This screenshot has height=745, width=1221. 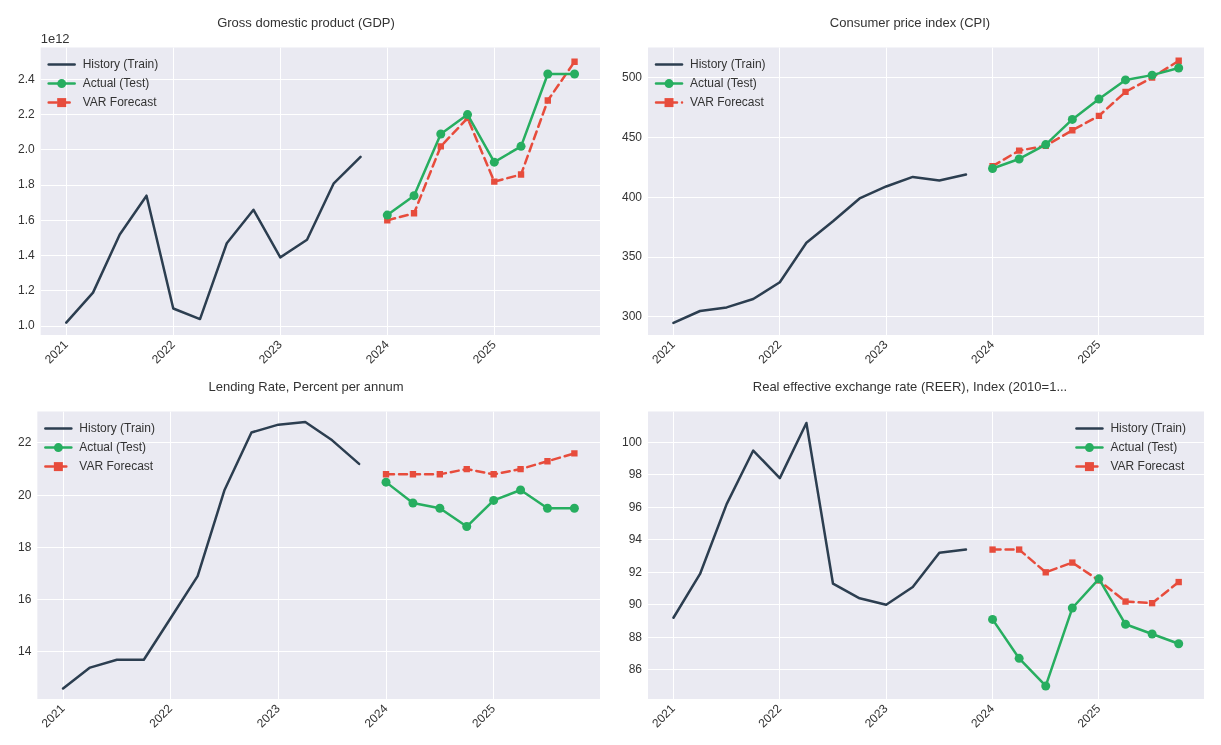 What do you see at coordinates (632, 136) in the screenshot?
I see `y-tick-label: 450` at bounding box center [632, 136].